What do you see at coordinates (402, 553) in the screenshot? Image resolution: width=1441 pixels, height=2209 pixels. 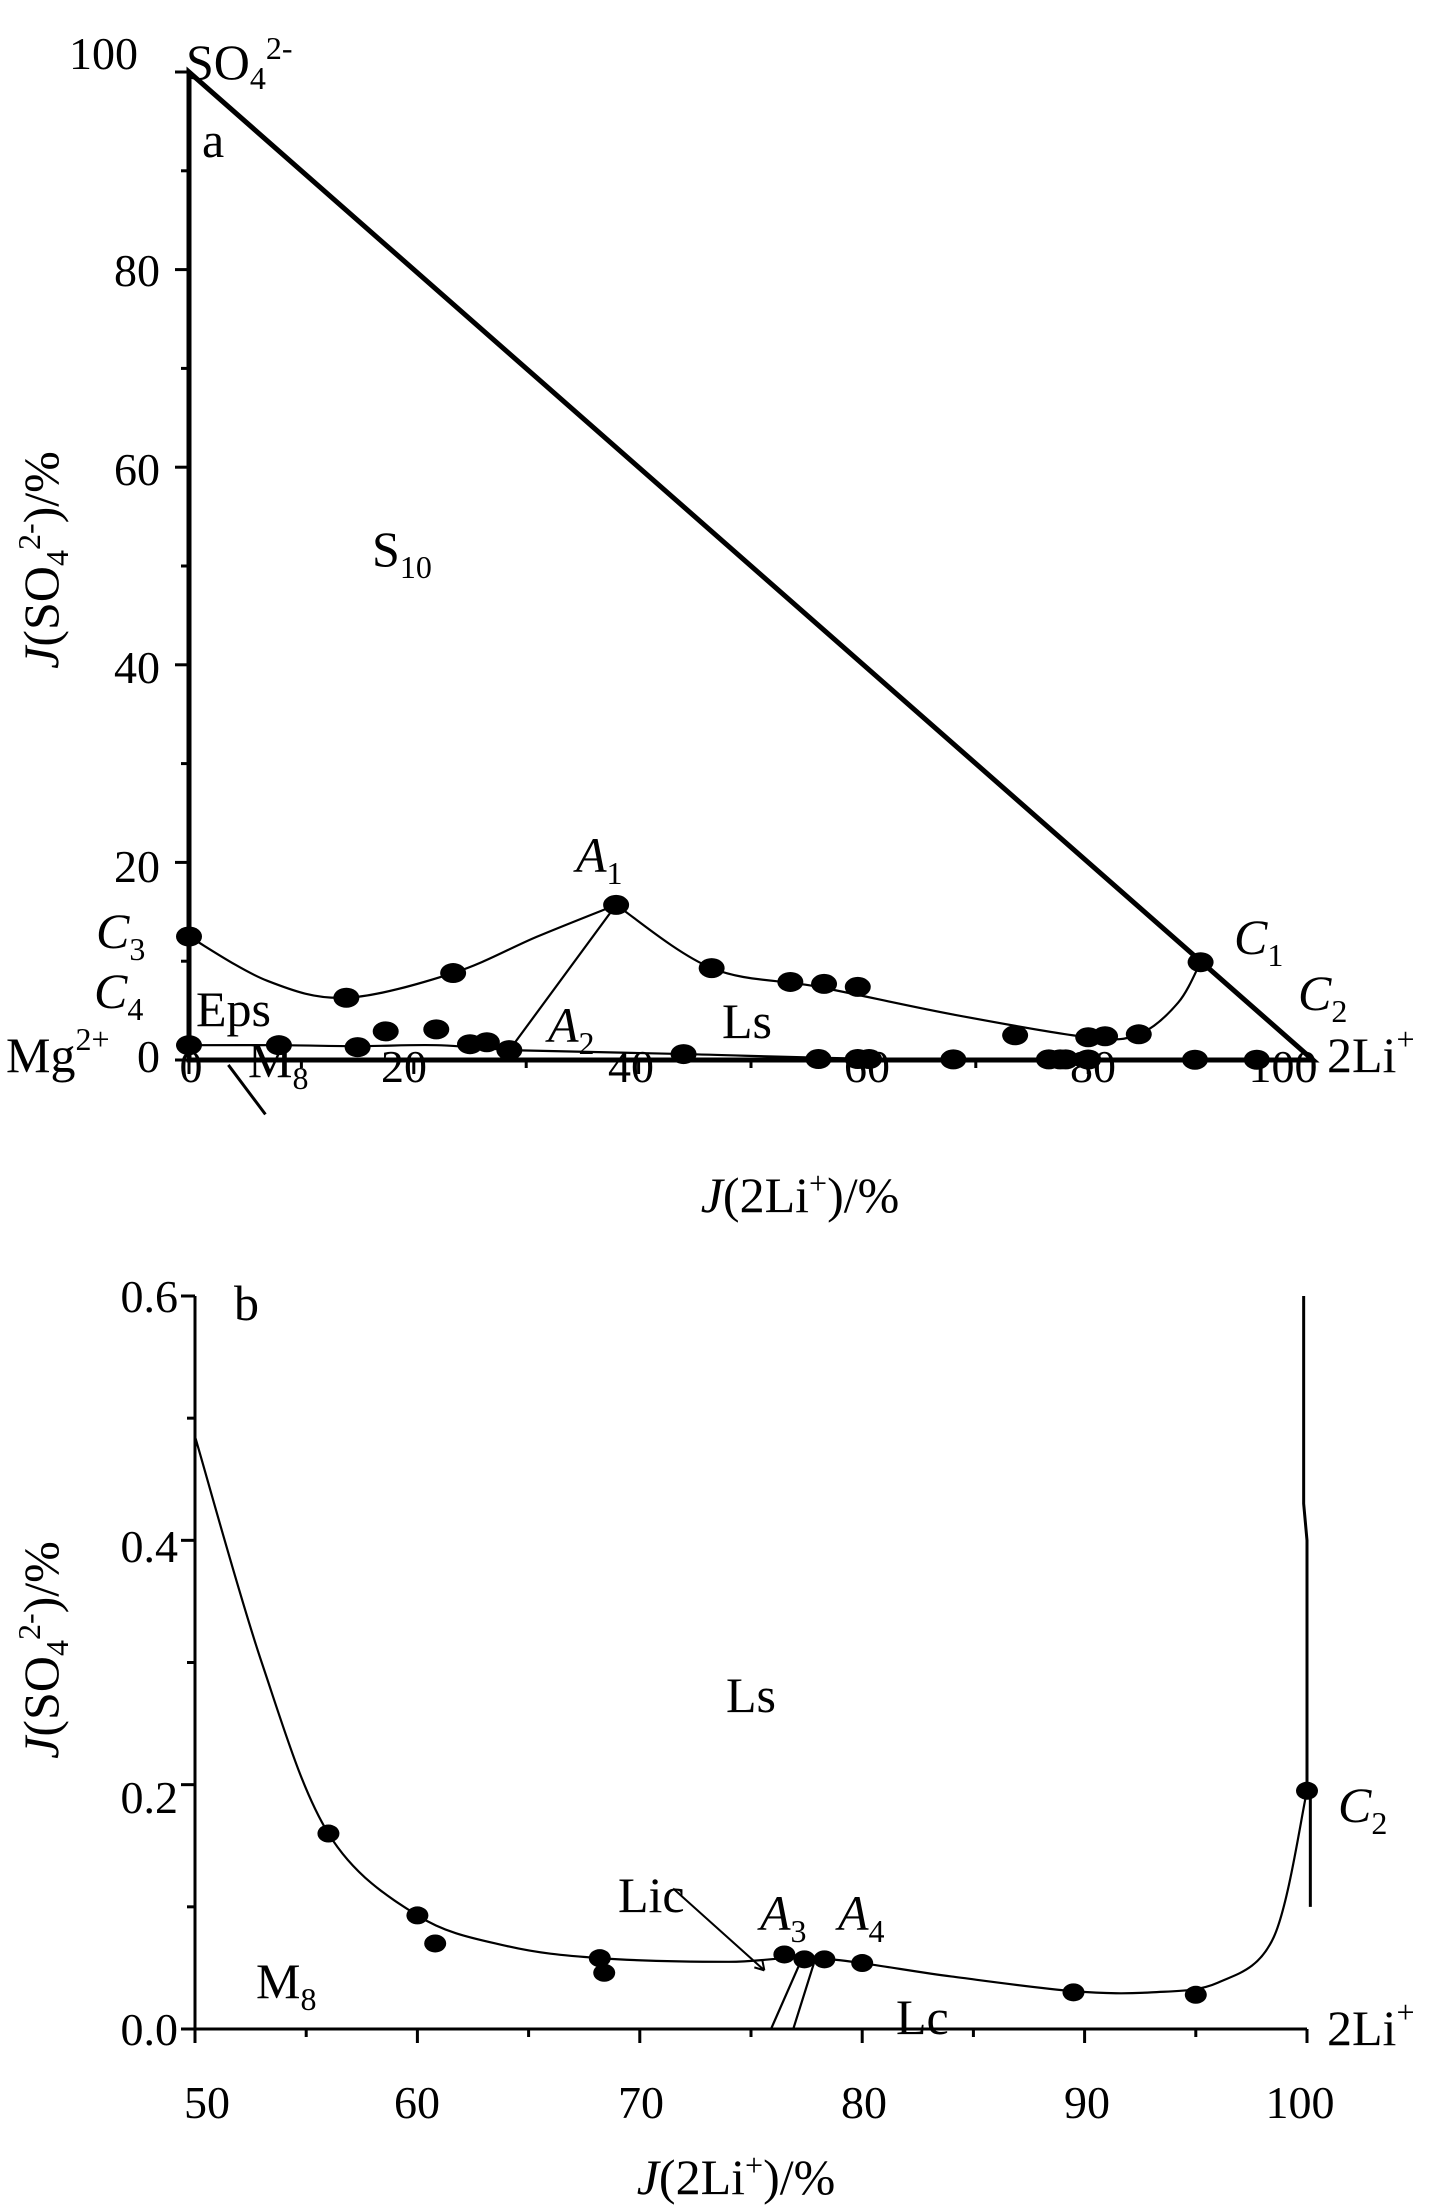 I see `region-s10: S10` at bounding box center [402, 553].